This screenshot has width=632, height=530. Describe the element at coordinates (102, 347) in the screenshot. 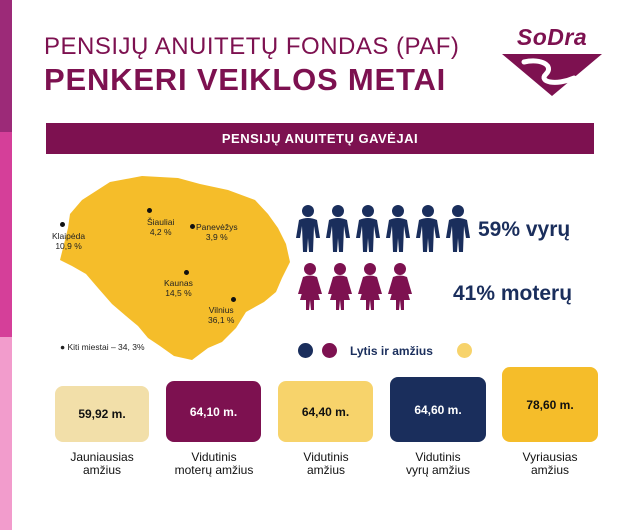

I see `other-cities-note: ● Kiti miestai – 34, 3%` at that location.